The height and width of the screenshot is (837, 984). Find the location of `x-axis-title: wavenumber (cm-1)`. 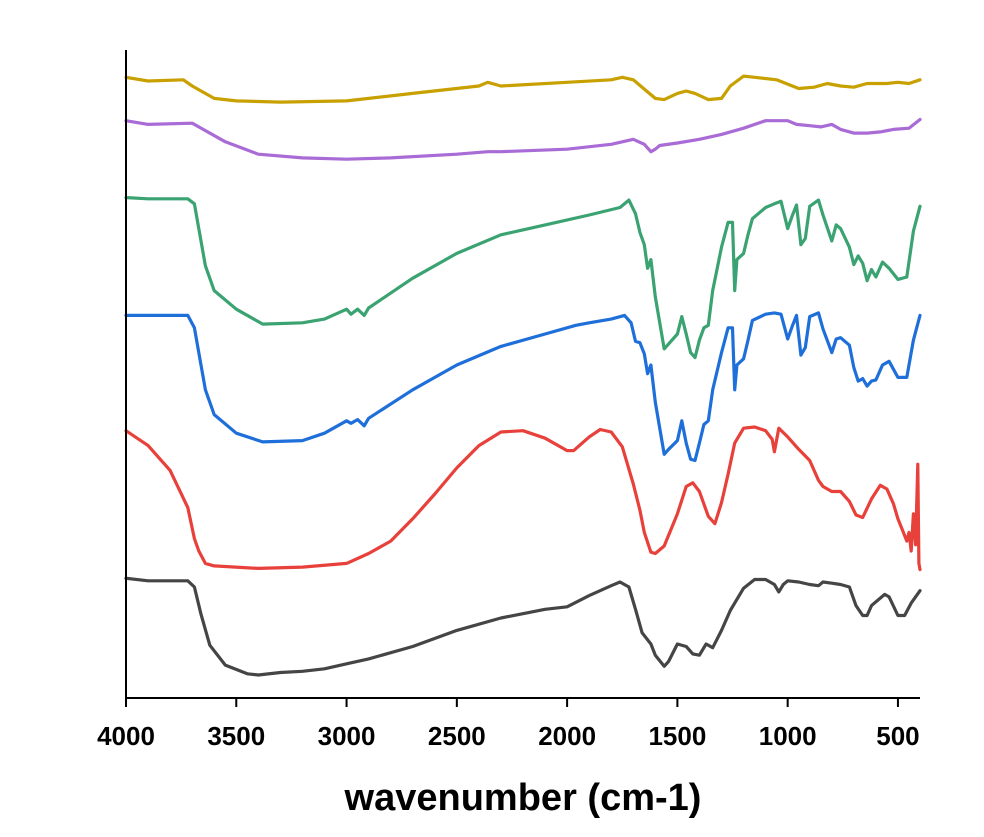

x-axis-title: wavenumber (cm-1) is located at coordinates (523, 798).